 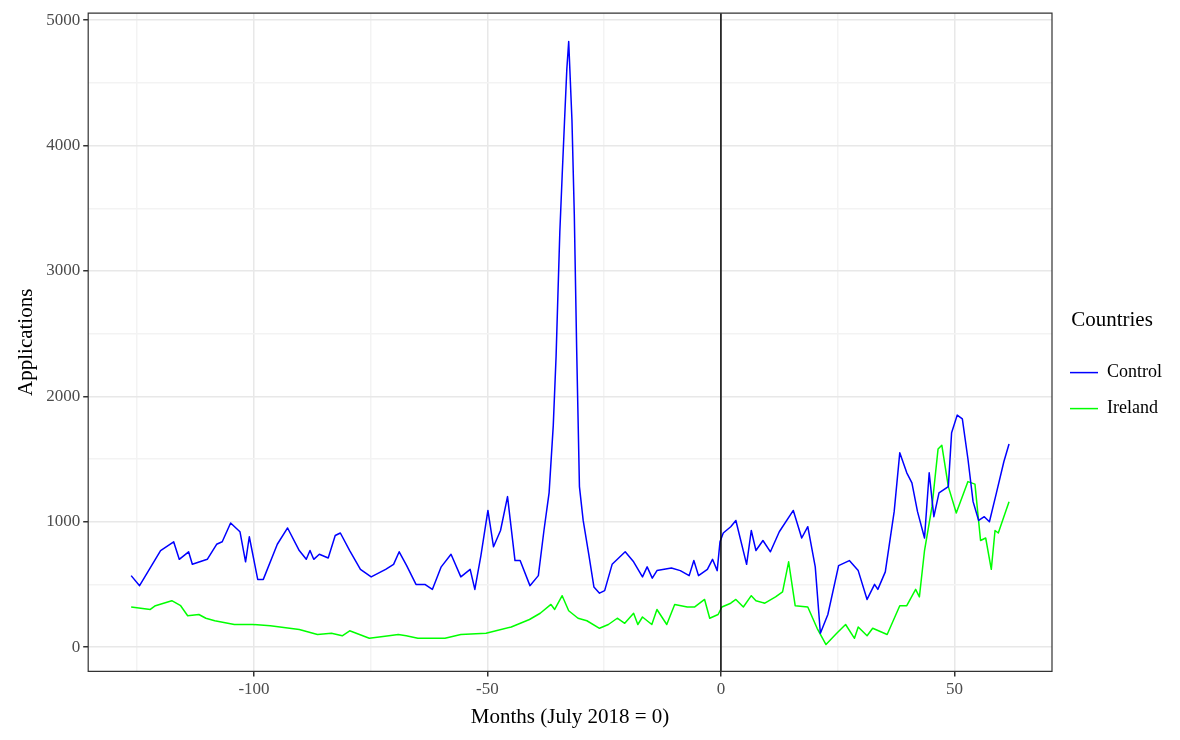 What do you see at coordinates (63, 270) in the screenshot?
I see `y-tick-label: 3000` at bounding box center [63, 270].